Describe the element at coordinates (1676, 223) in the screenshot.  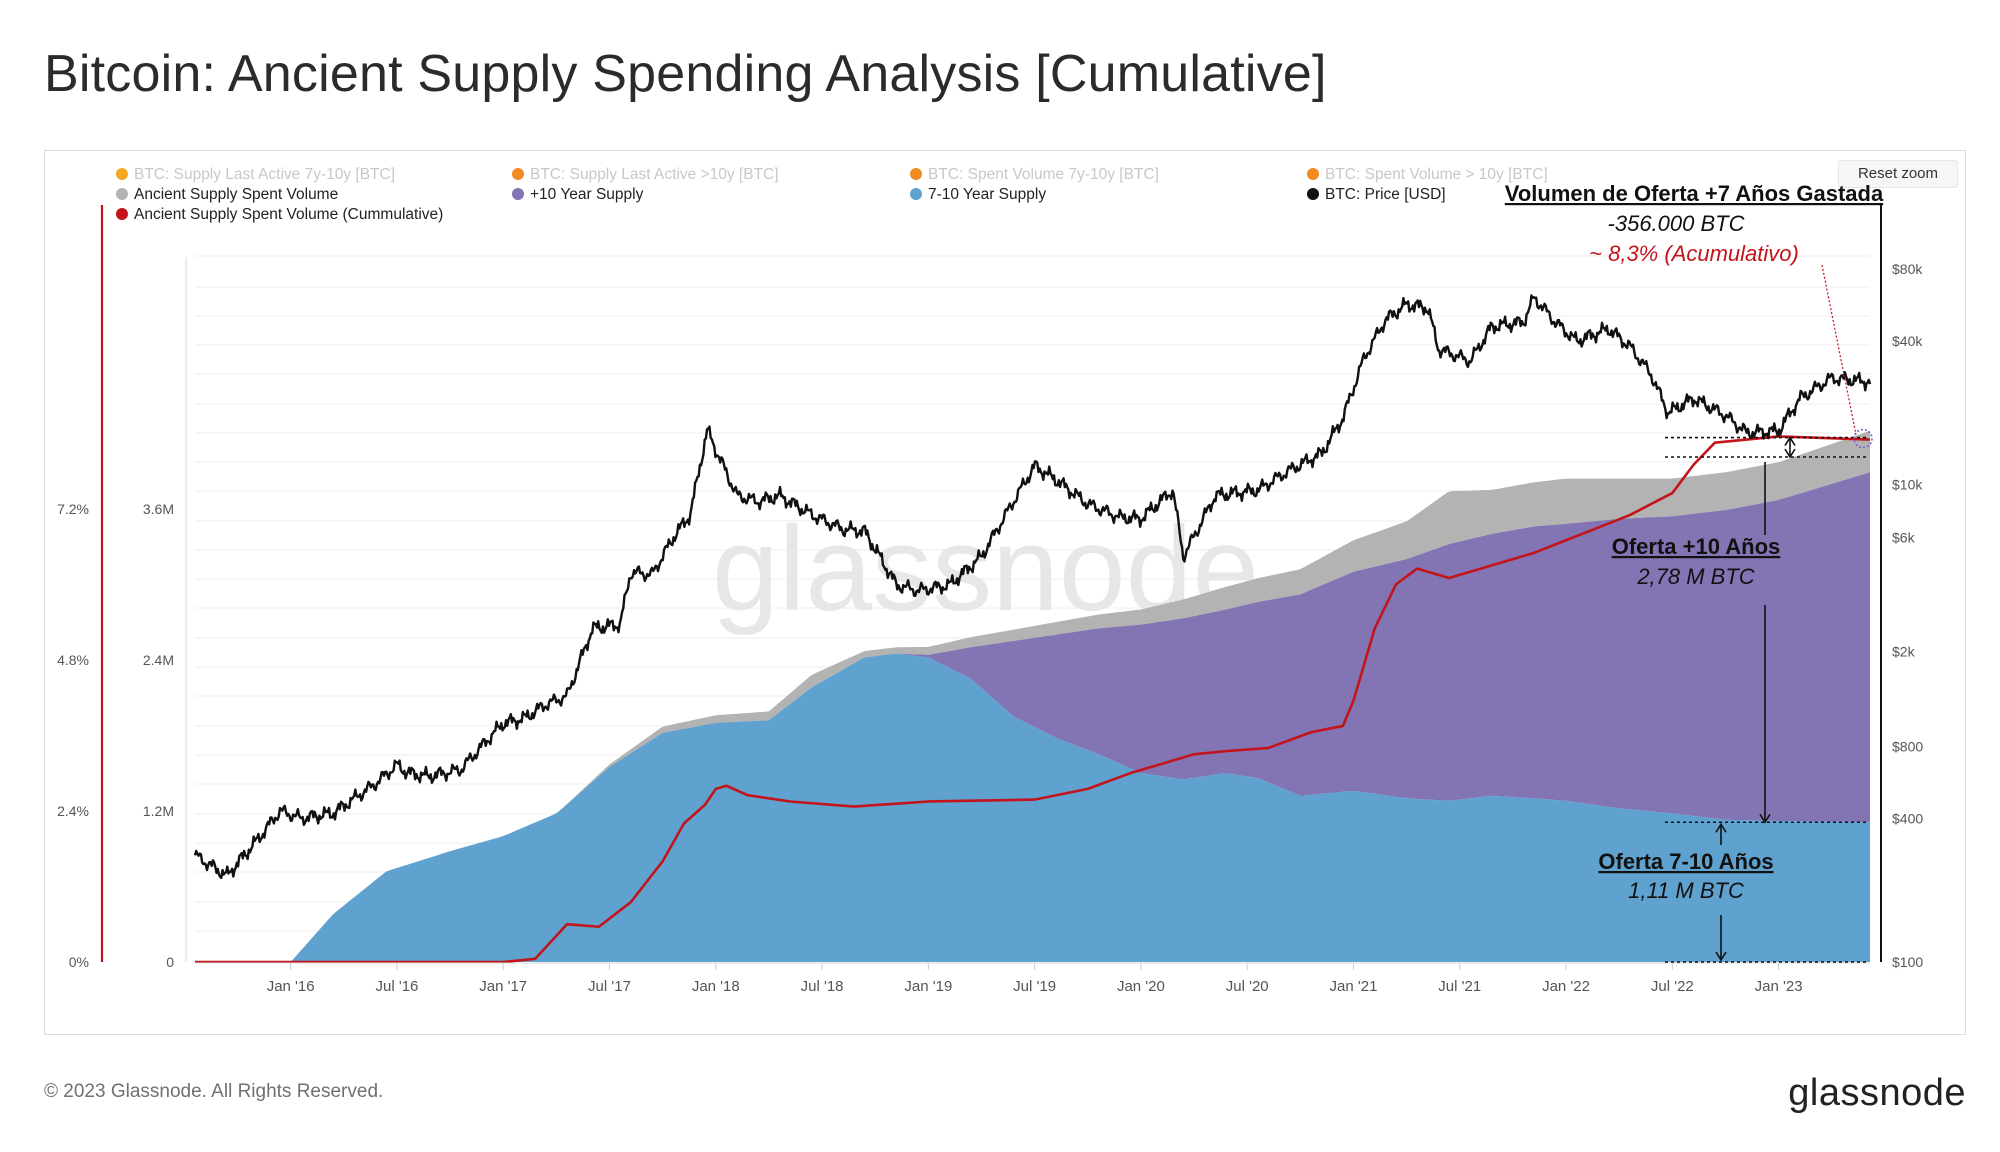
I see `annotation-spent-value: -356.000 BTC` at that location.